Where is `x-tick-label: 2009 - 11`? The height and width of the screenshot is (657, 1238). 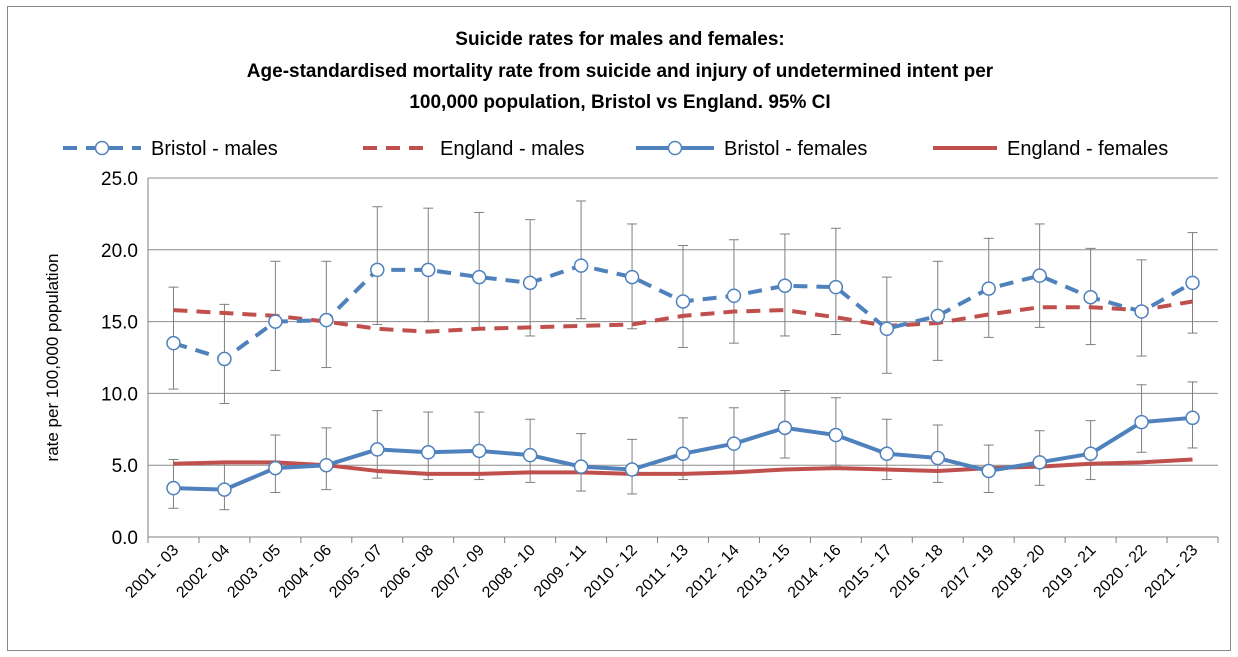
x-tick-label: 2009 - 11 is located at coordinates (560, 571).